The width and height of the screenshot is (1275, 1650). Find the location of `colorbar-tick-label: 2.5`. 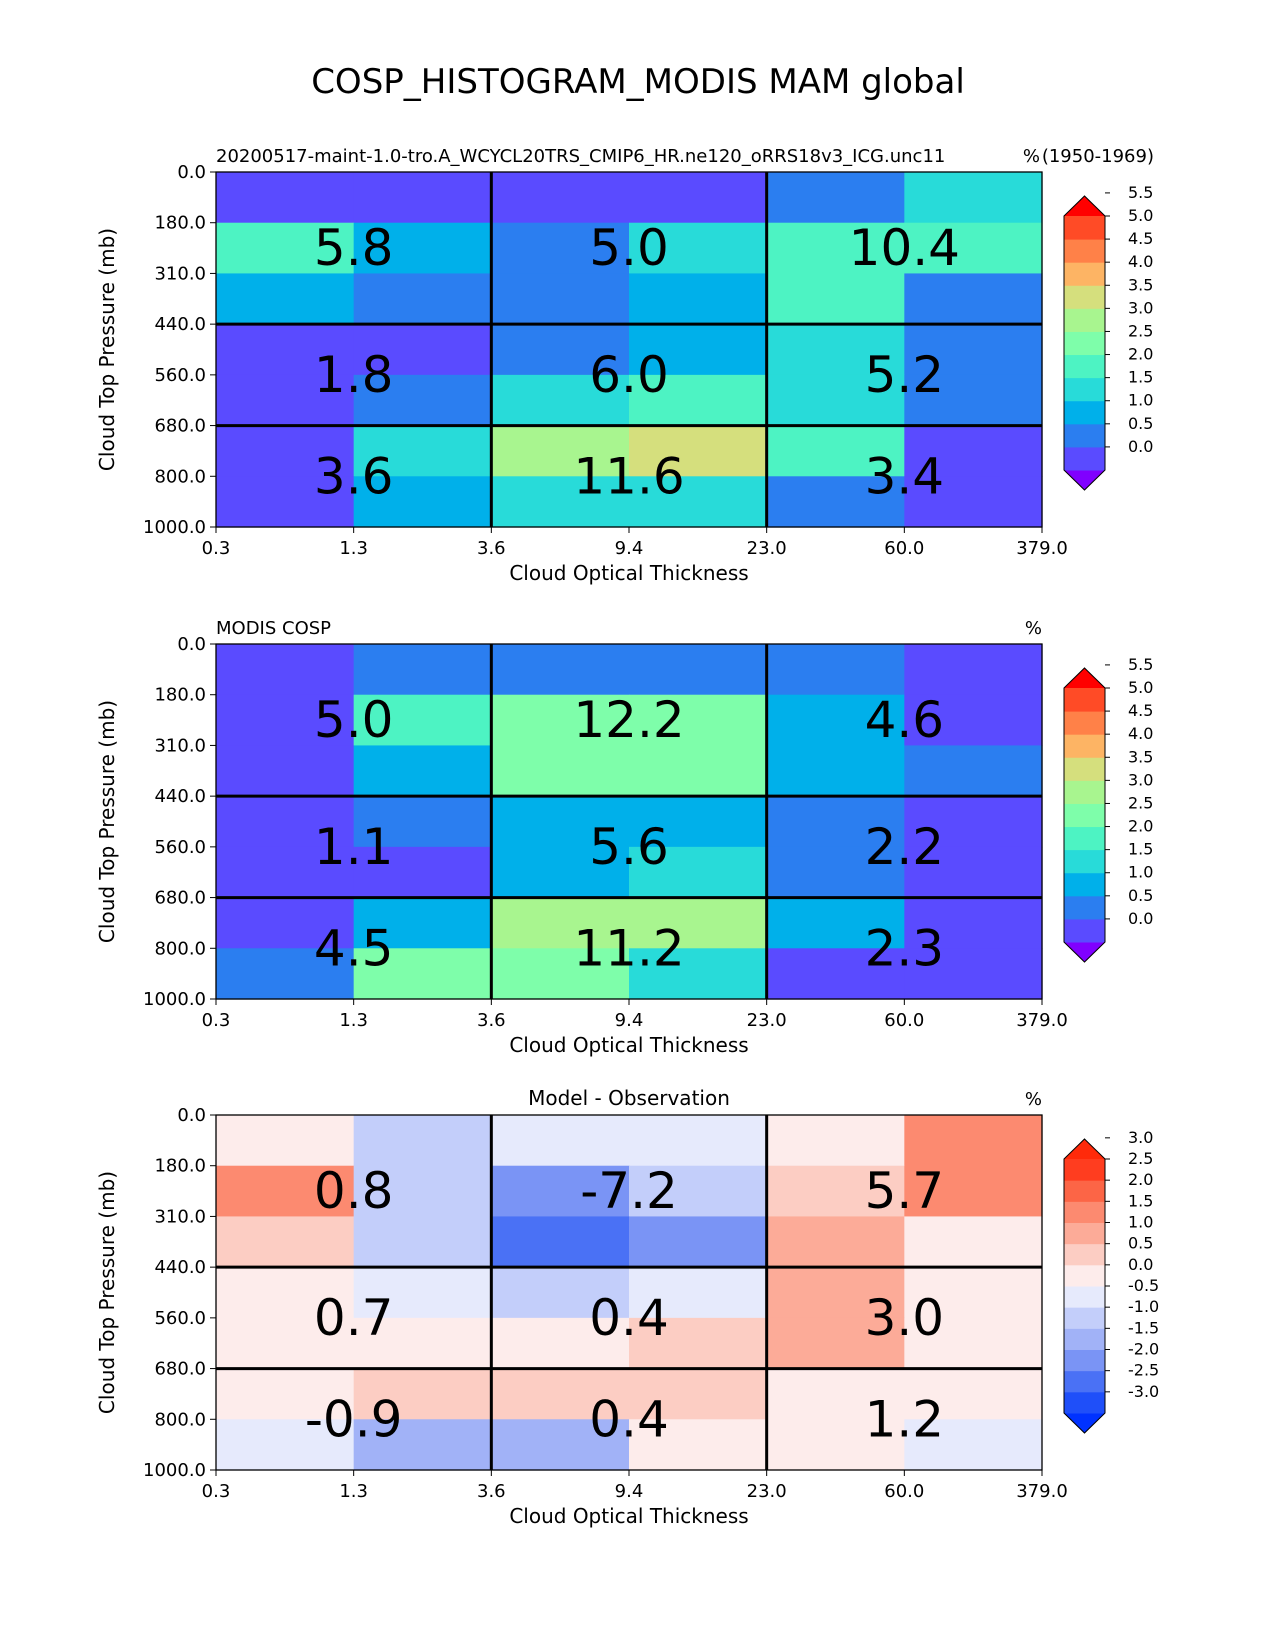

colorbar-tick-label: 2.5 is located at coordinates (1140, 1158).